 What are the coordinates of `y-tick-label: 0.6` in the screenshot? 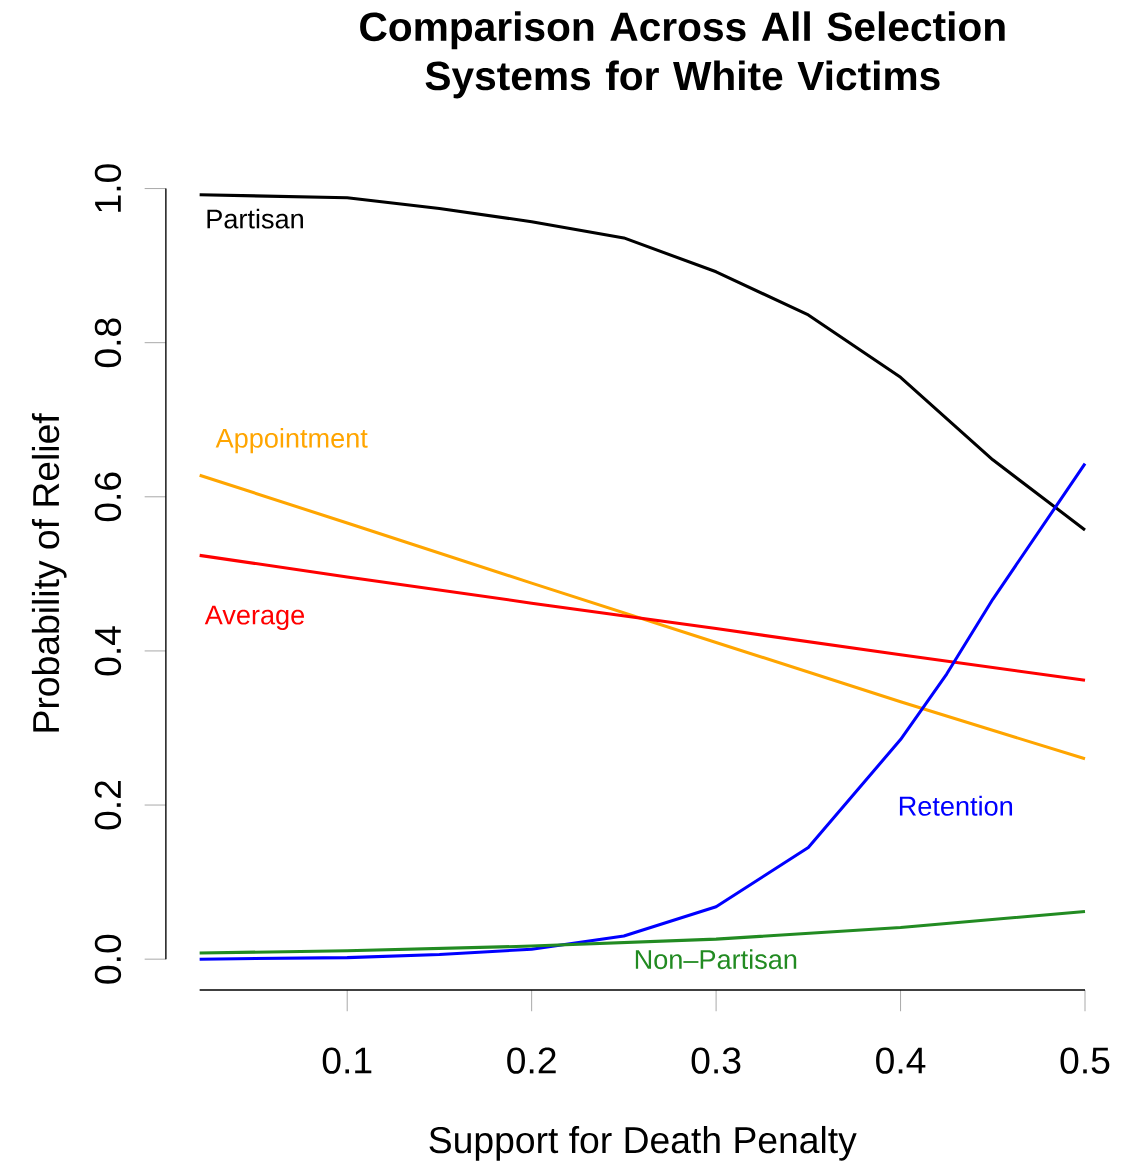 It's located at (107, 497).